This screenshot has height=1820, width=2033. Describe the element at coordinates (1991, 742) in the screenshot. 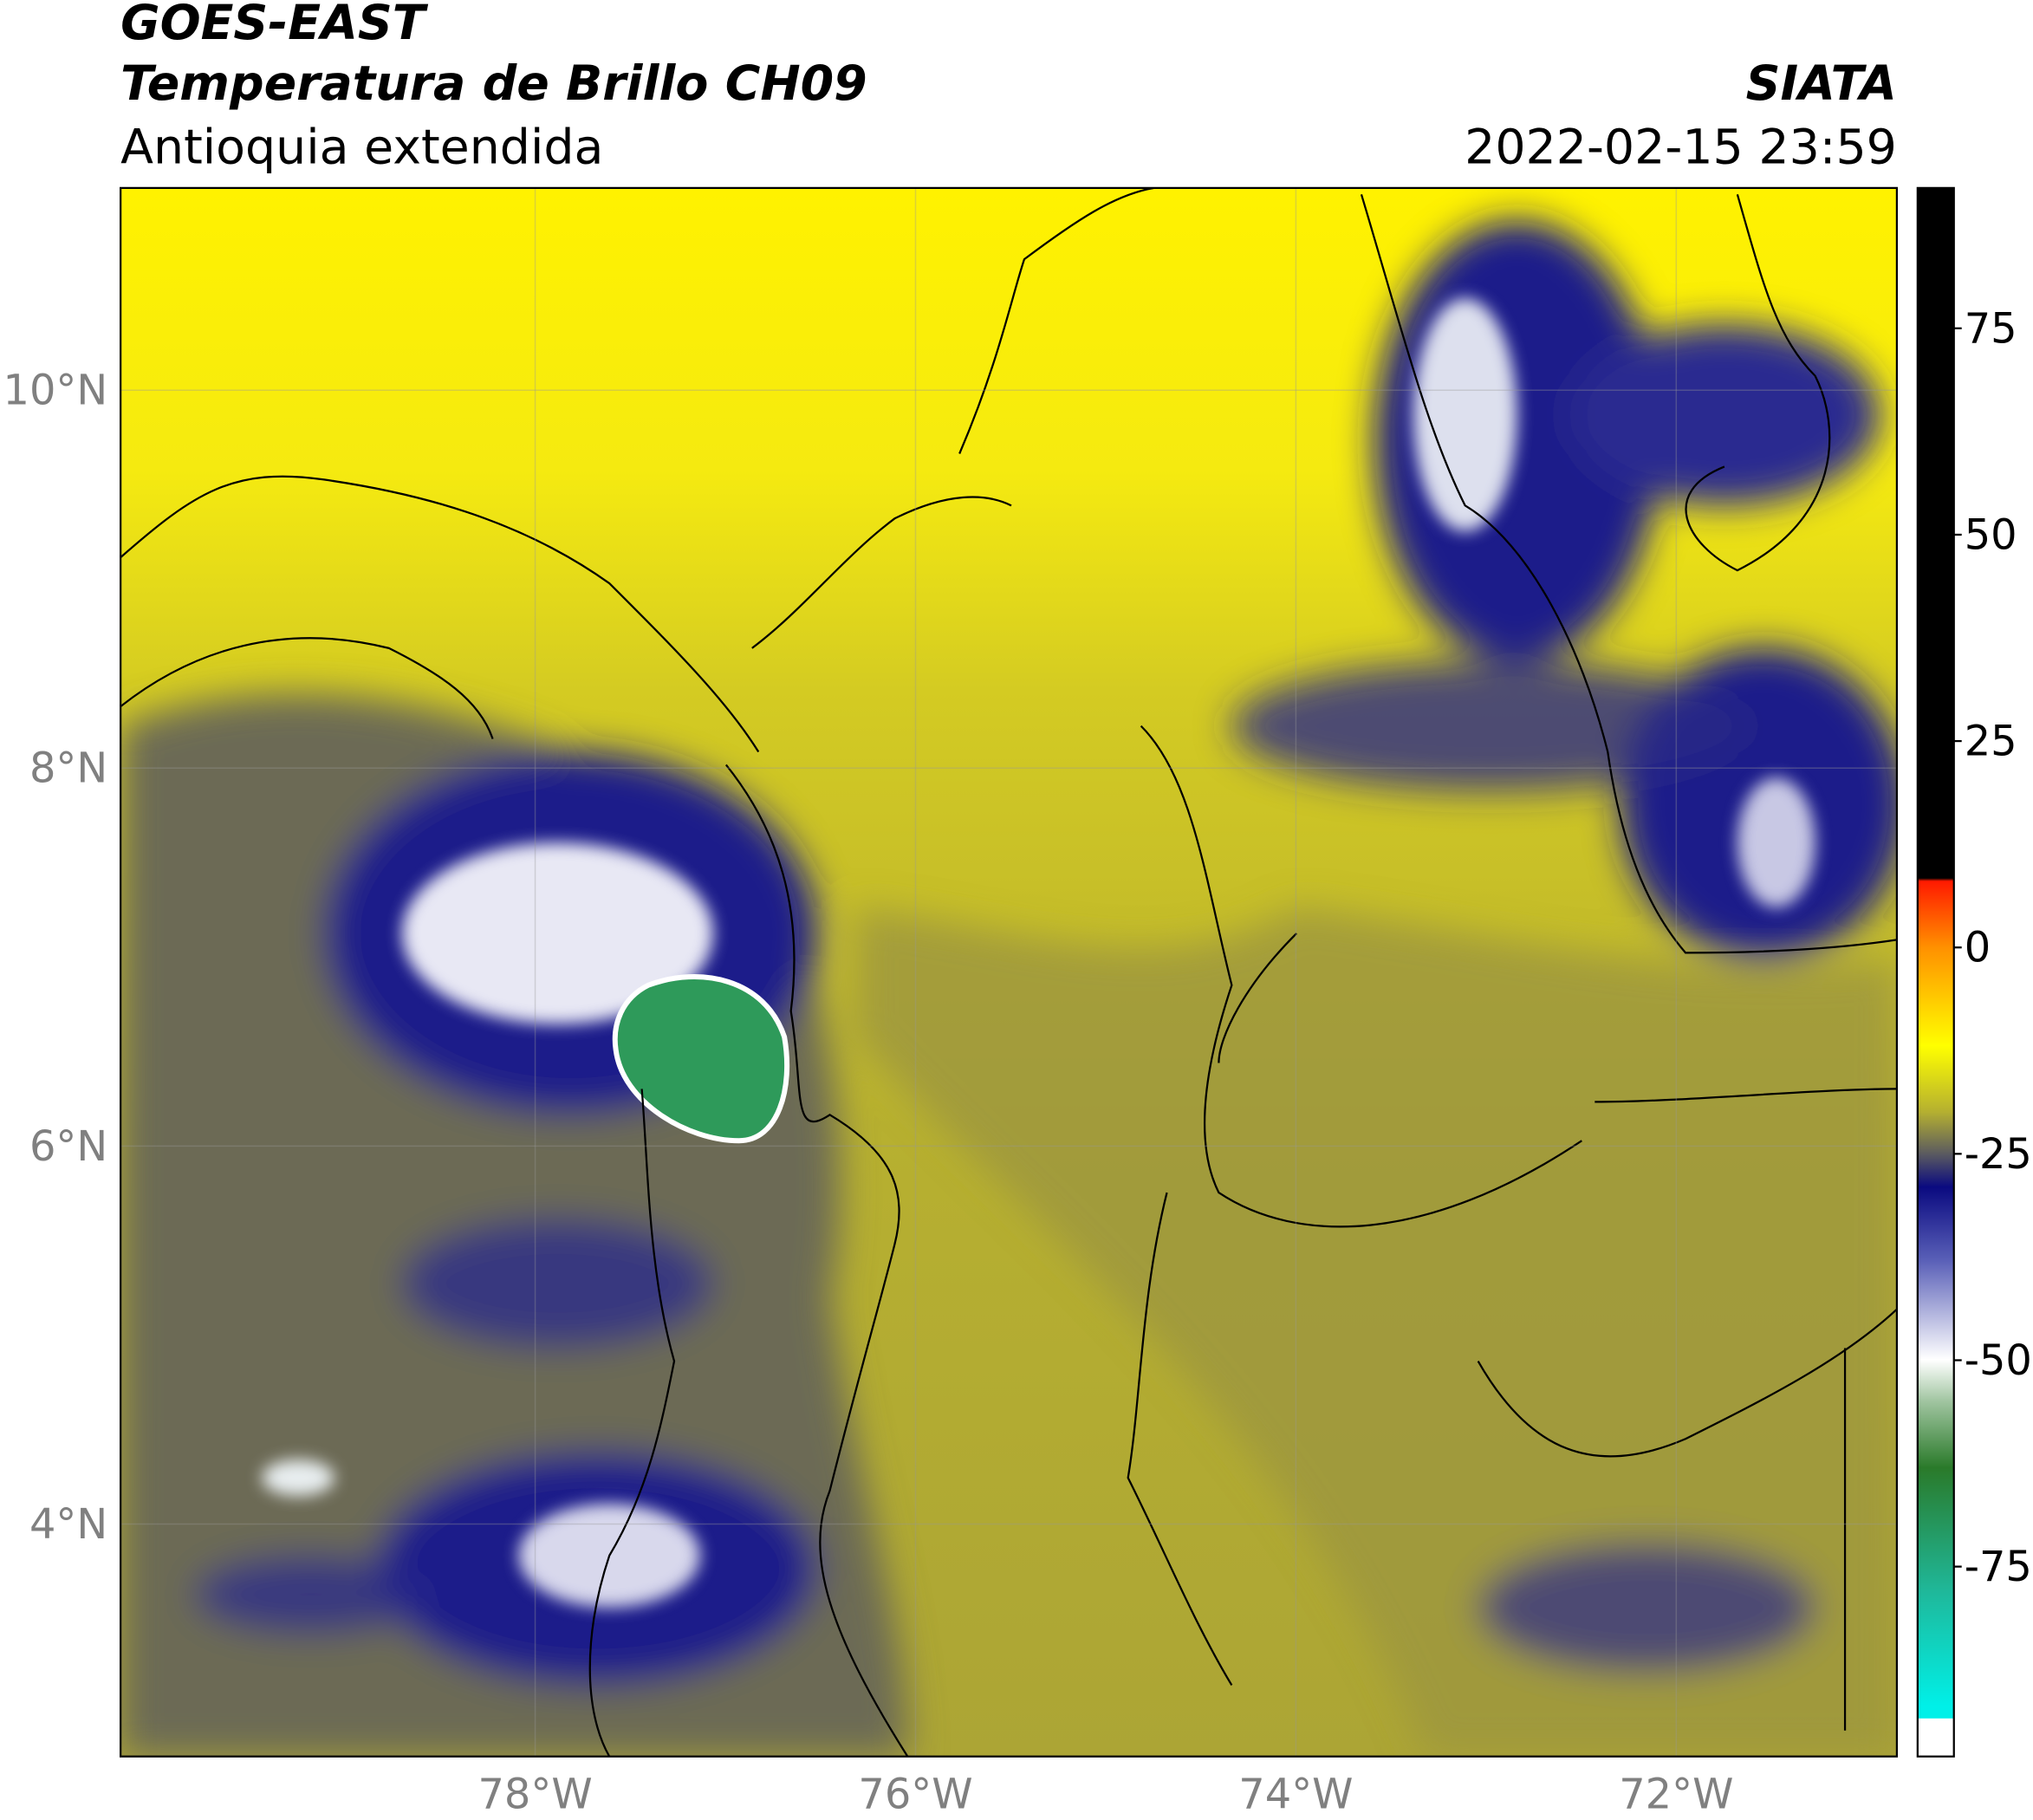

I see `colorbar-tick-label: 25` at that location.